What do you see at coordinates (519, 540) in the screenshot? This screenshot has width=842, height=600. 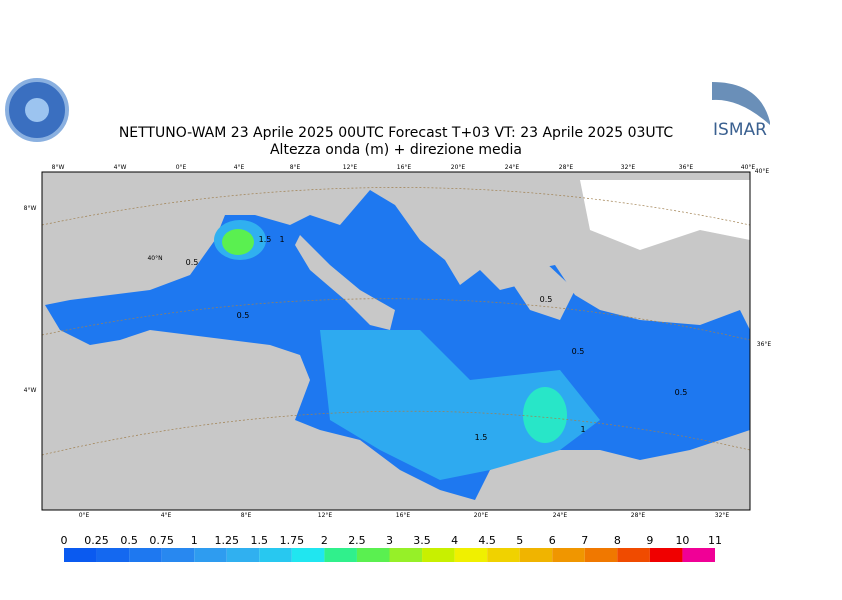 I see `legend-label: 5` at bounding box center [519, 540].